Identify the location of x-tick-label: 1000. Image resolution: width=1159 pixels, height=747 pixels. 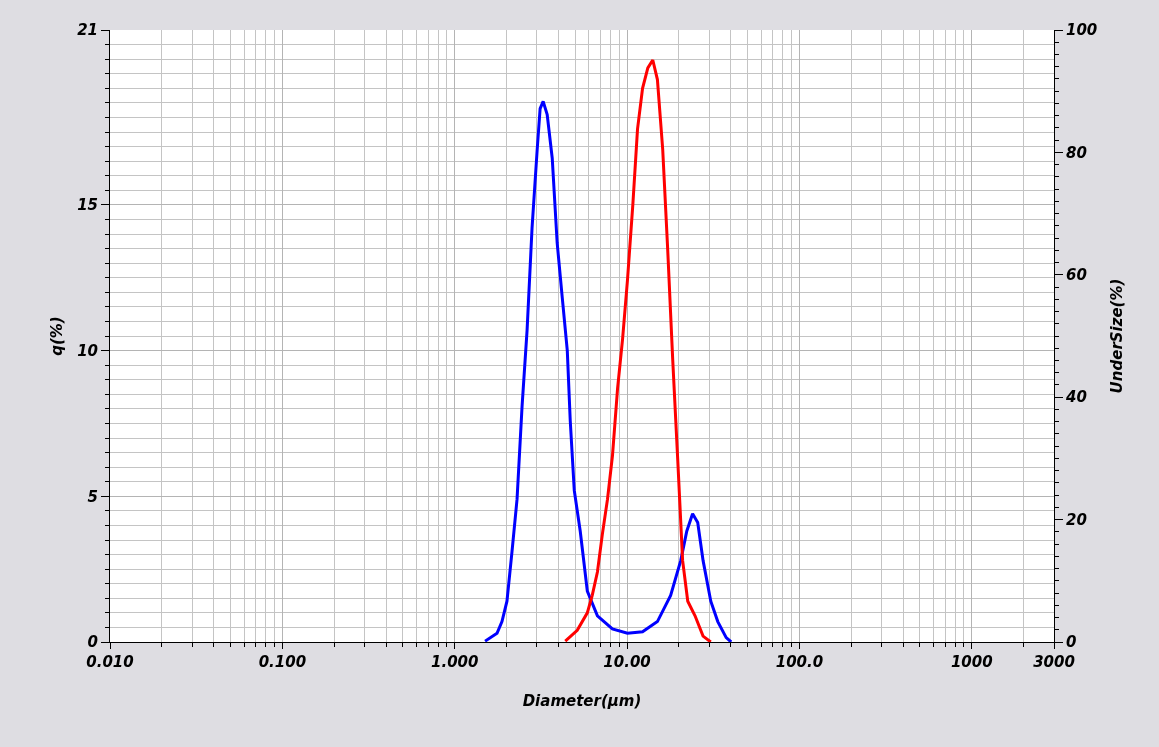
(971, 662).